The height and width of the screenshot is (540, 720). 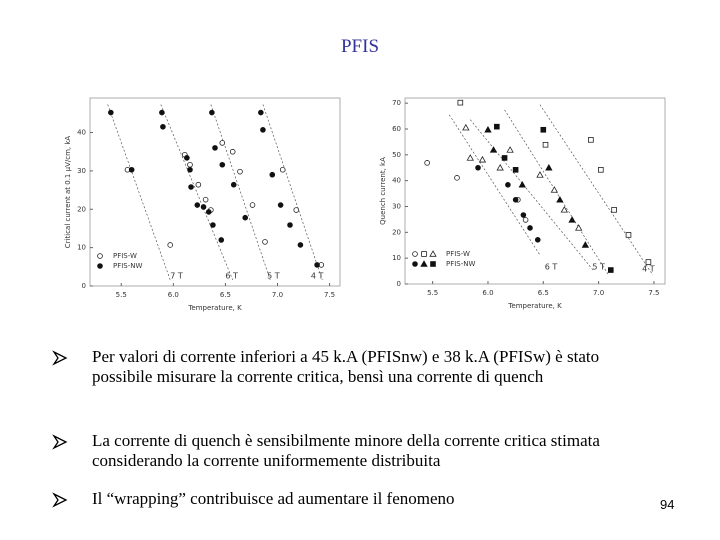 I want to click on y-tick-label: 70, so click(x=396, y=103).